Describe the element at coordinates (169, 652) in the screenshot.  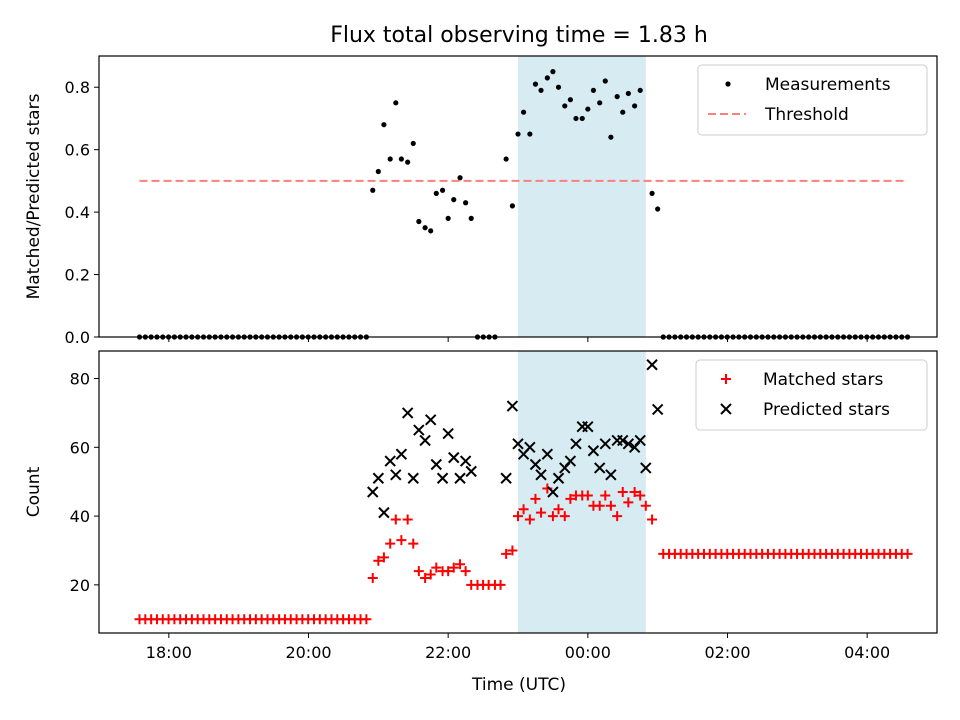
I see `x-tick-label: 18:00` at that location.